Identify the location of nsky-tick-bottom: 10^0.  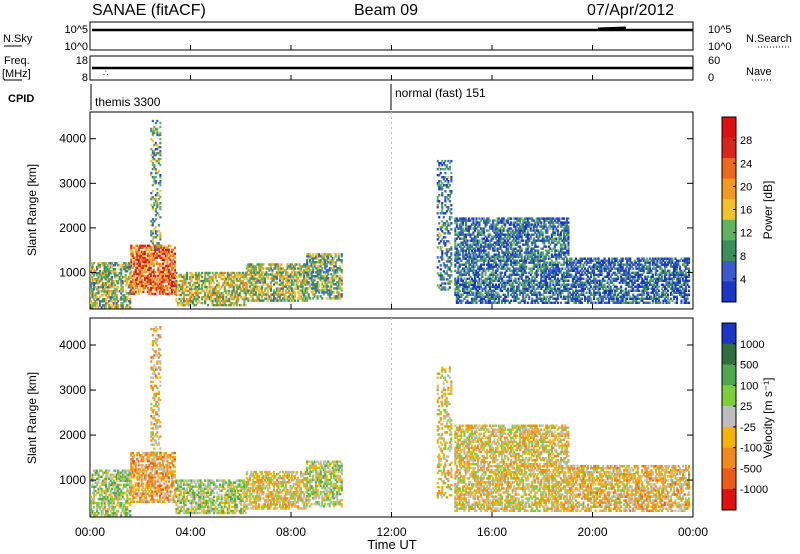
(76, 47).